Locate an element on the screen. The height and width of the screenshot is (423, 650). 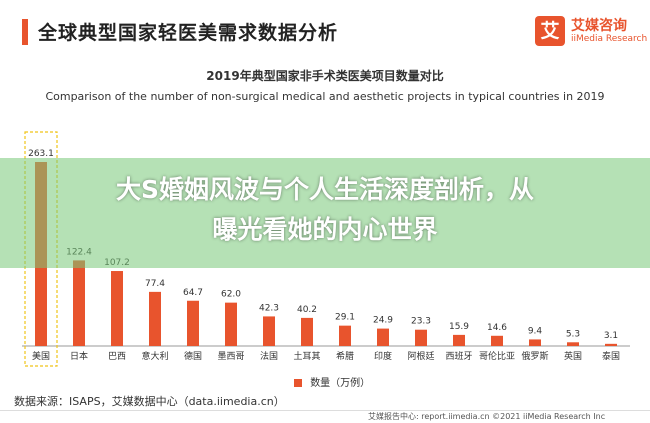
category-label-11: 阿根廷 is located at coordinates (420, 356).